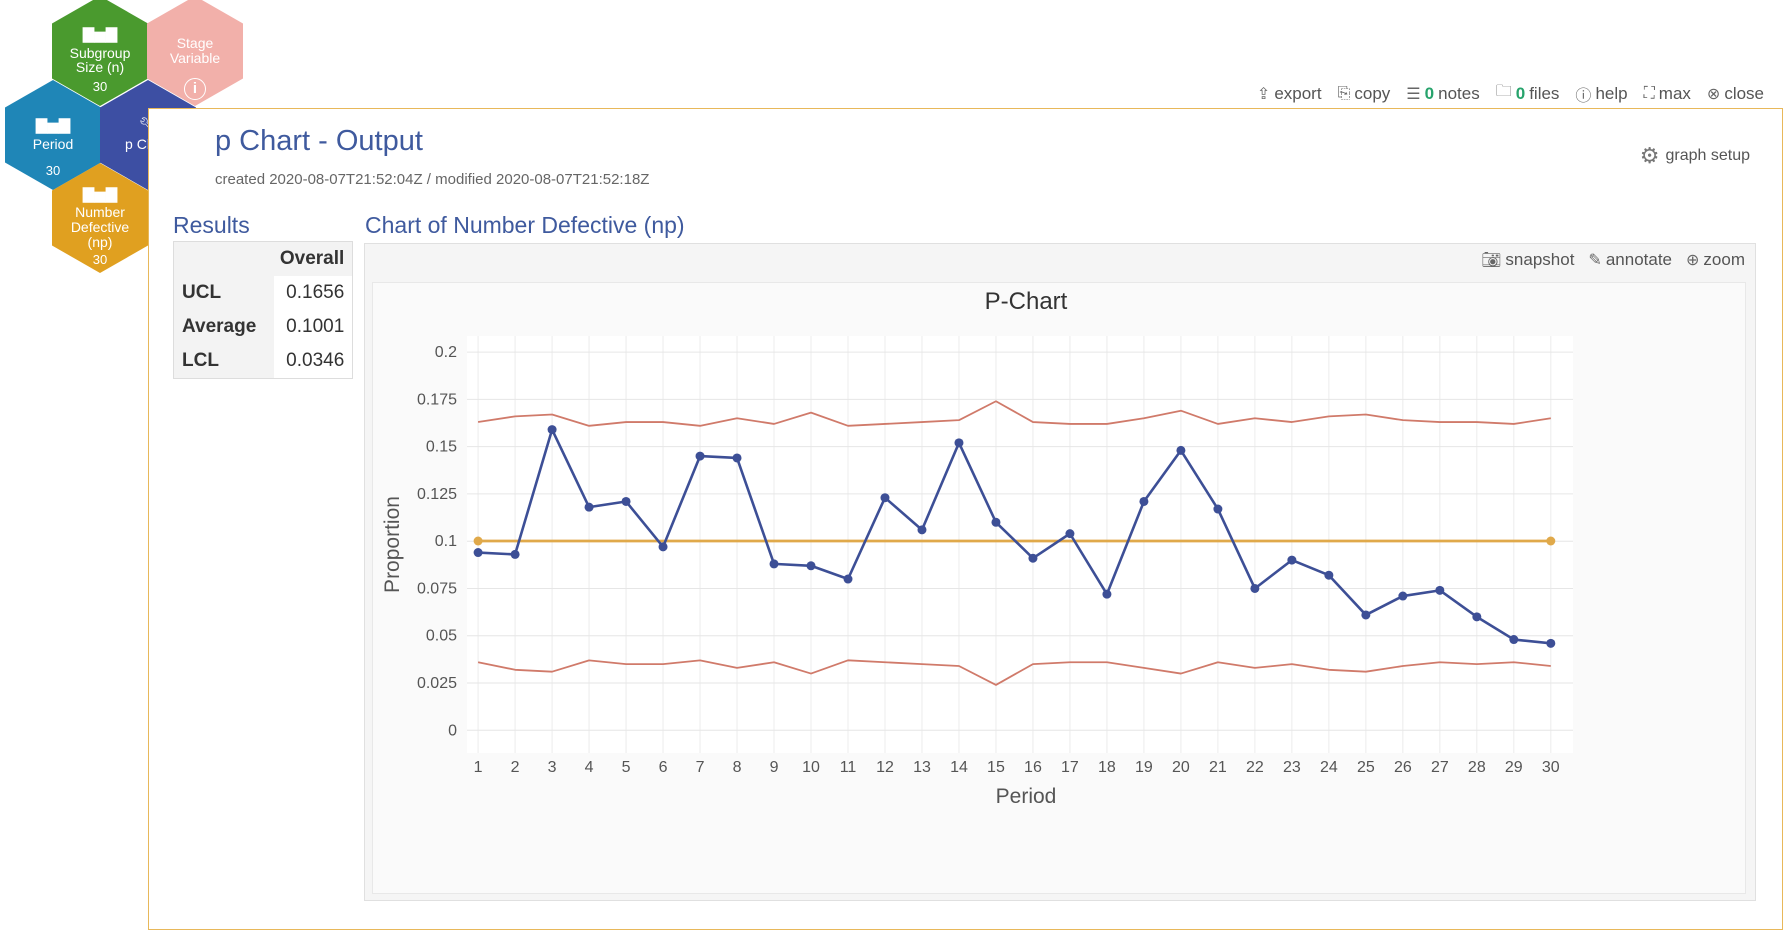 The width and height of the screenshot is (1792, 941). I want to click on export-label: export, so click(1298, 93).